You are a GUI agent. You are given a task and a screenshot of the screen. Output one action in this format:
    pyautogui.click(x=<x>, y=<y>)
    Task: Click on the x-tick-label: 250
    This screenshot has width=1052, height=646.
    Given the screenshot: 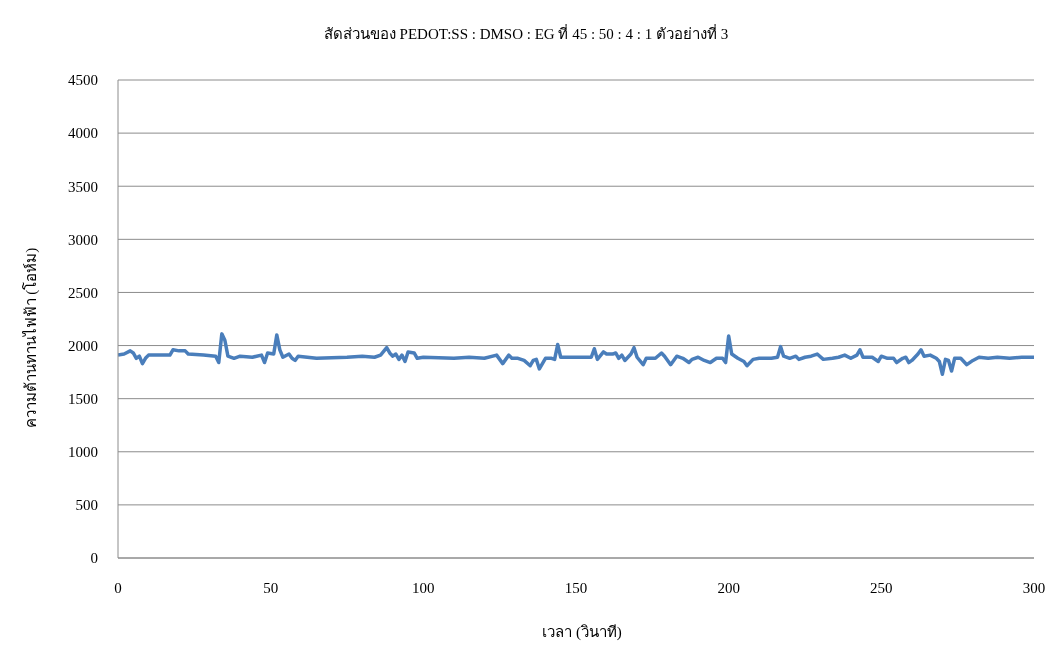 What is the action you would take?
    pyautogui.click(x=881, y=587)
    